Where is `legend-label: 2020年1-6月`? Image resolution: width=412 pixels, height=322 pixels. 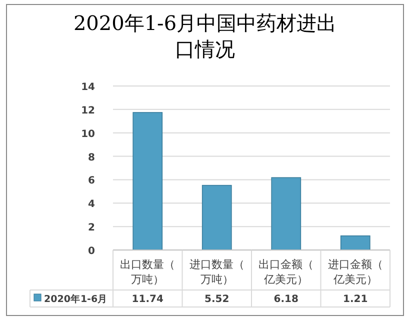
legend-label: 2020年1-6月 is located at coordinates (76, 299).